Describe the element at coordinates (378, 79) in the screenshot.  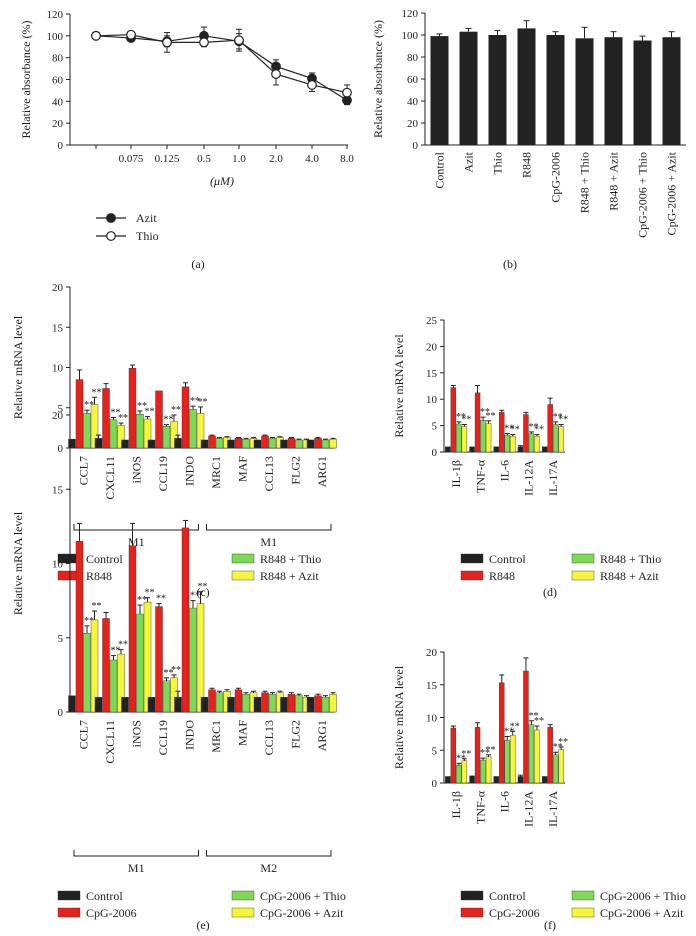
I see `y-axis-title: Relative absorbance (%)` at that location.